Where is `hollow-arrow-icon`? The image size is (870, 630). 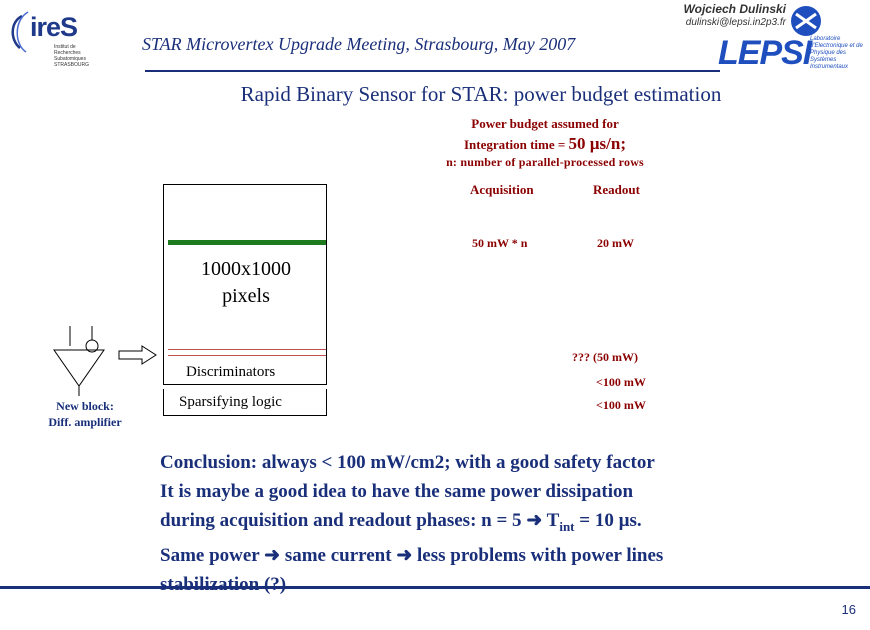 hollow-arrow-icon is located at coordinates (137, 355).